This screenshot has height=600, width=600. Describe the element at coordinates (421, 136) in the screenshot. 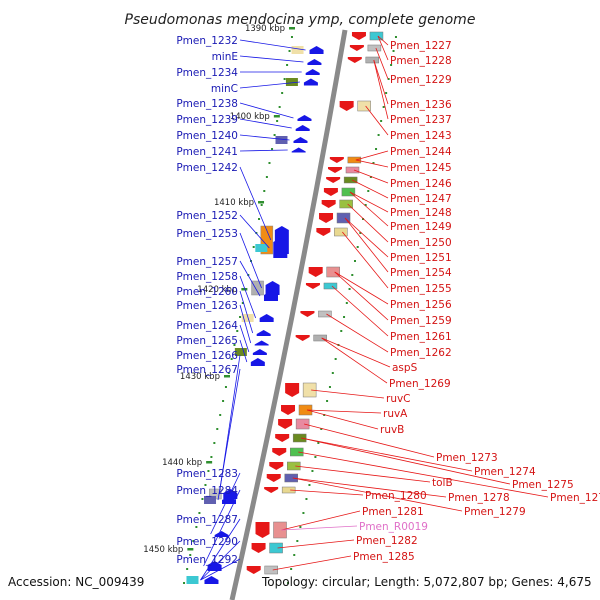

I see `gene-label-right: Pmen_1243` at that location.